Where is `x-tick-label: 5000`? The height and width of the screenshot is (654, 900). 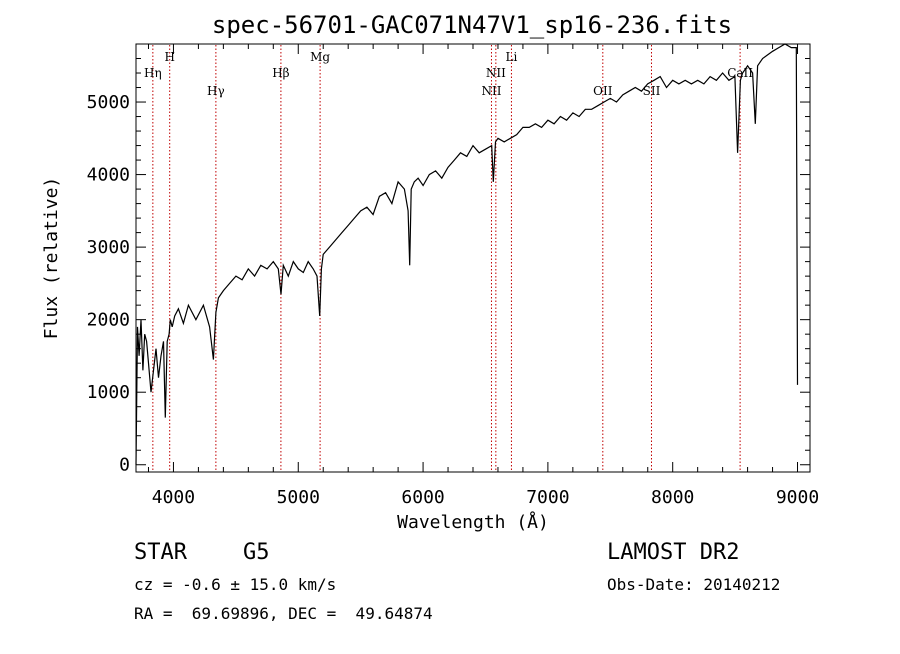 x-tick-label: 5000 is located at coordinates (298, 497).